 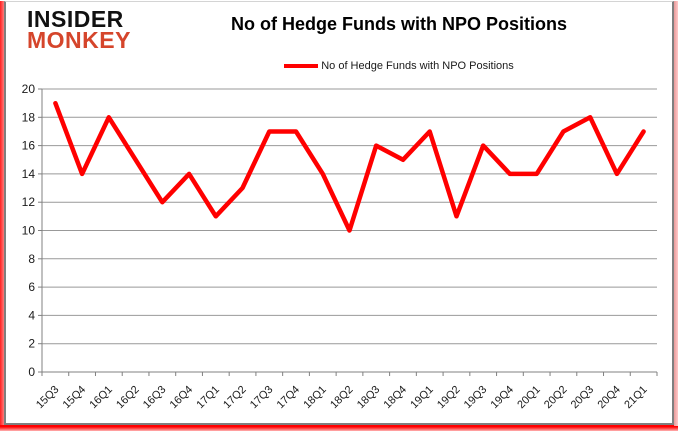 What do you see at coordinates (29, 89) in the screenshot?
I see `y-axis-label: 20` at bounding box center [29, 89].